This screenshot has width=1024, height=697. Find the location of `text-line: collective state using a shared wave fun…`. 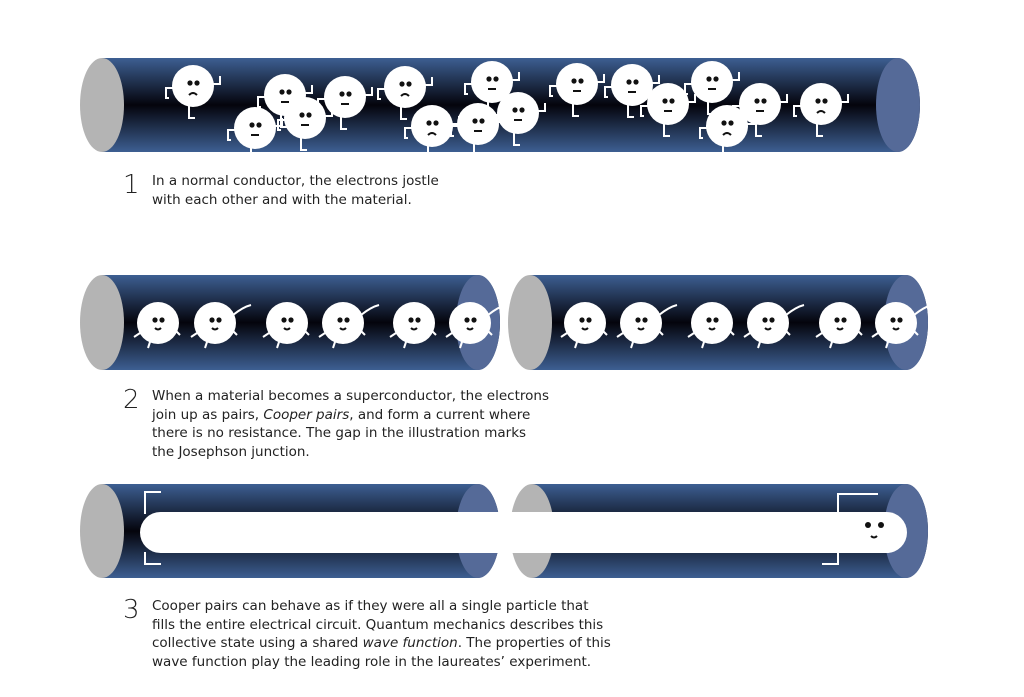

text-line: collective state using a shared wave fun… is located at coordinates (381, 643).